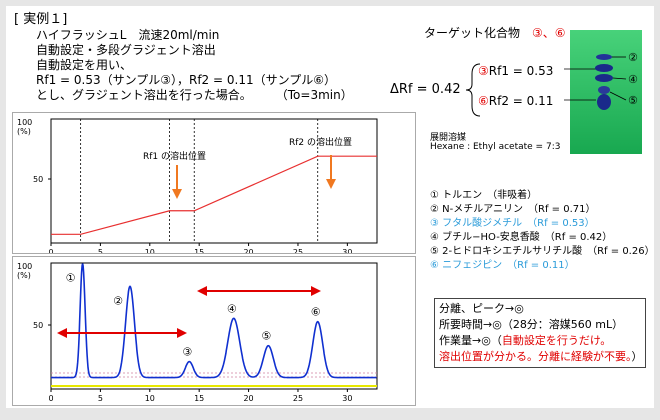 The width and height of the screenshot is (660, 420). What do you see at coordinates (174, 156) in the screenshot?
I see `gradient-annotation-rf1: Rf1 の溶出位置` at bounding box center [174, 156].